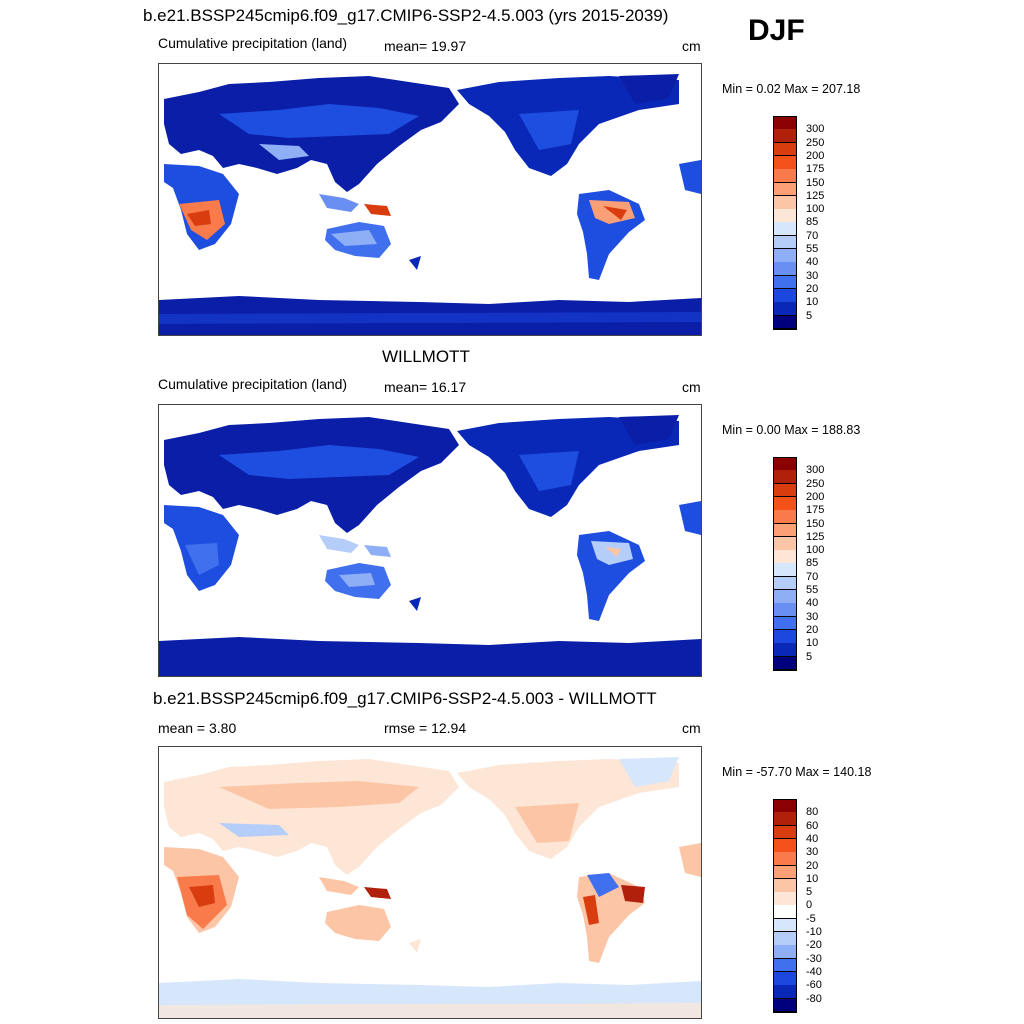  What do you see at coordinates (791, 430) in the screenshot?
I see `panel2-minmax: Min = 0.00 Max = 188.83` at bounding box center [791, 430].